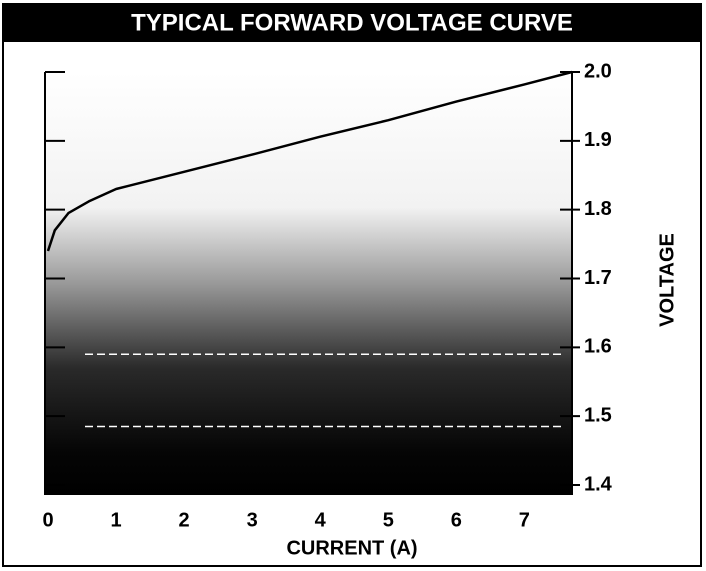 The image size is (706, 571). I want to click on y-tick-label: 1.8, so click(598, 209).